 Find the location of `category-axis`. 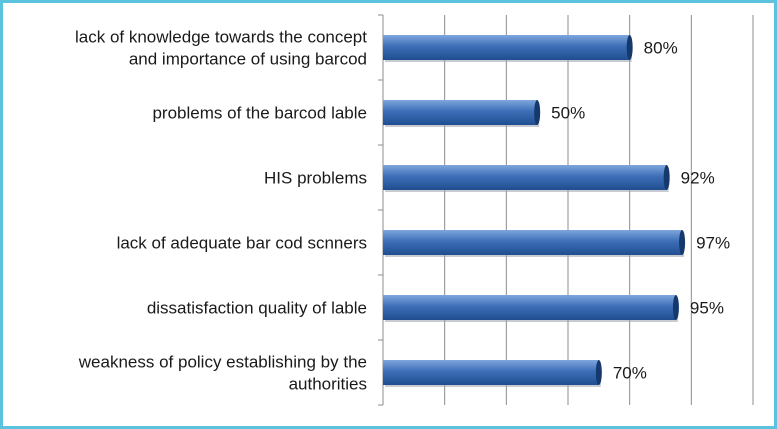

category-axis is located at coordinates (381, 210).